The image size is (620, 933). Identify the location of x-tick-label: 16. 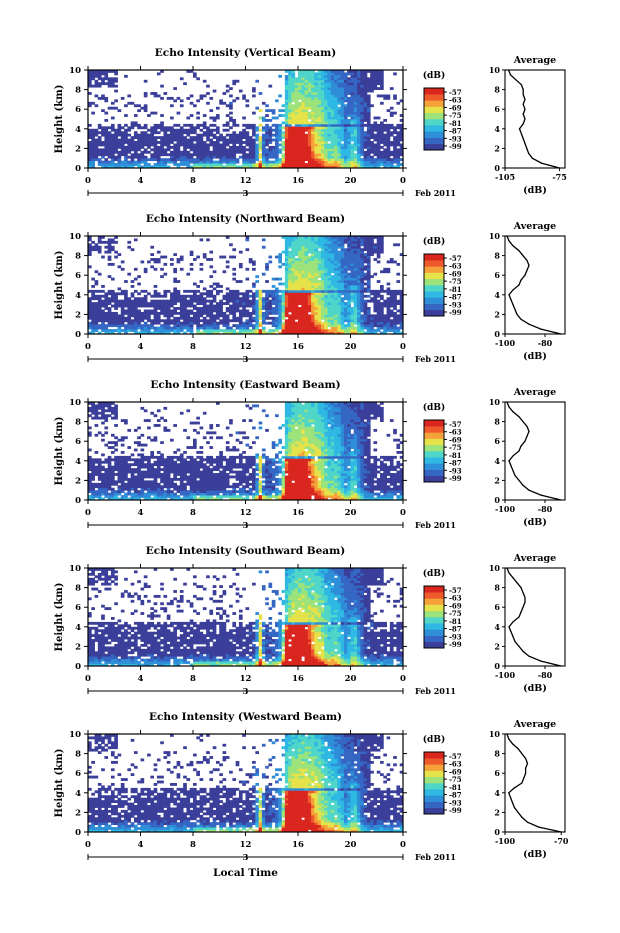
(298, 347).